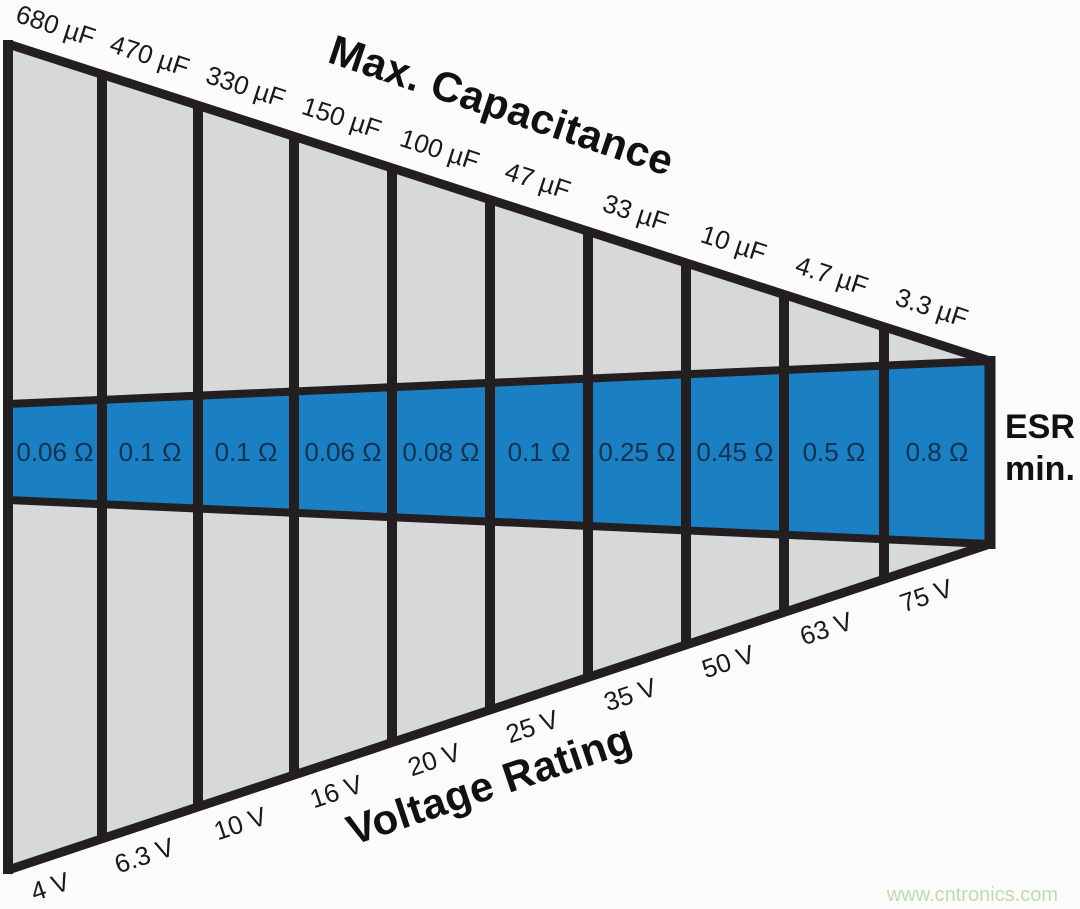 The image size is (1080, 909). I want to click on voltage-label: 6.3 V, so click(145, 855).